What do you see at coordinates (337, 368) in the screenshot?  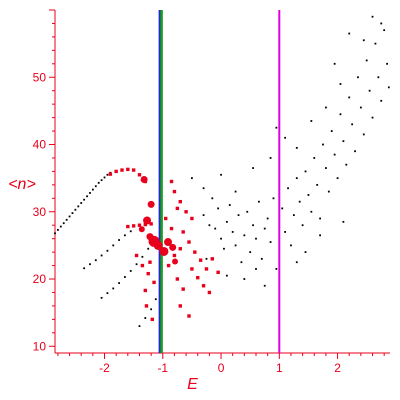 I see `x-tick-label: 2` at bounding box center [337, 368].